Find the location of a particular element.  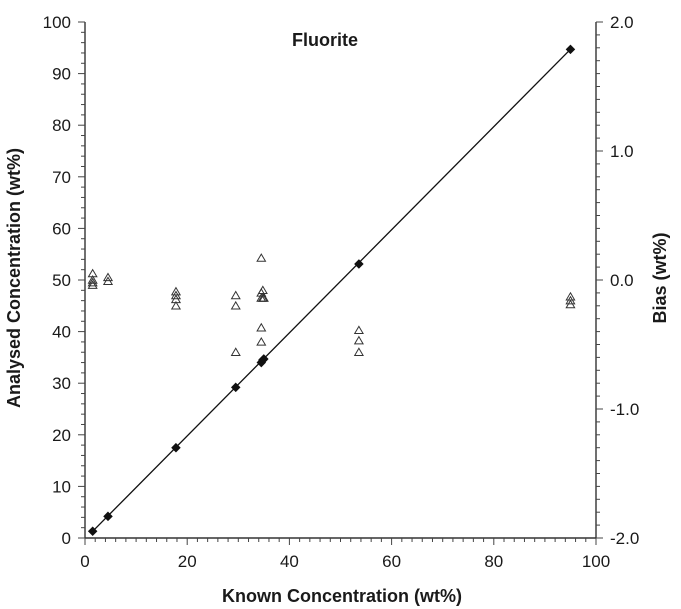

y2-tick-label: -2.0 is located at coordinates (624, 538).